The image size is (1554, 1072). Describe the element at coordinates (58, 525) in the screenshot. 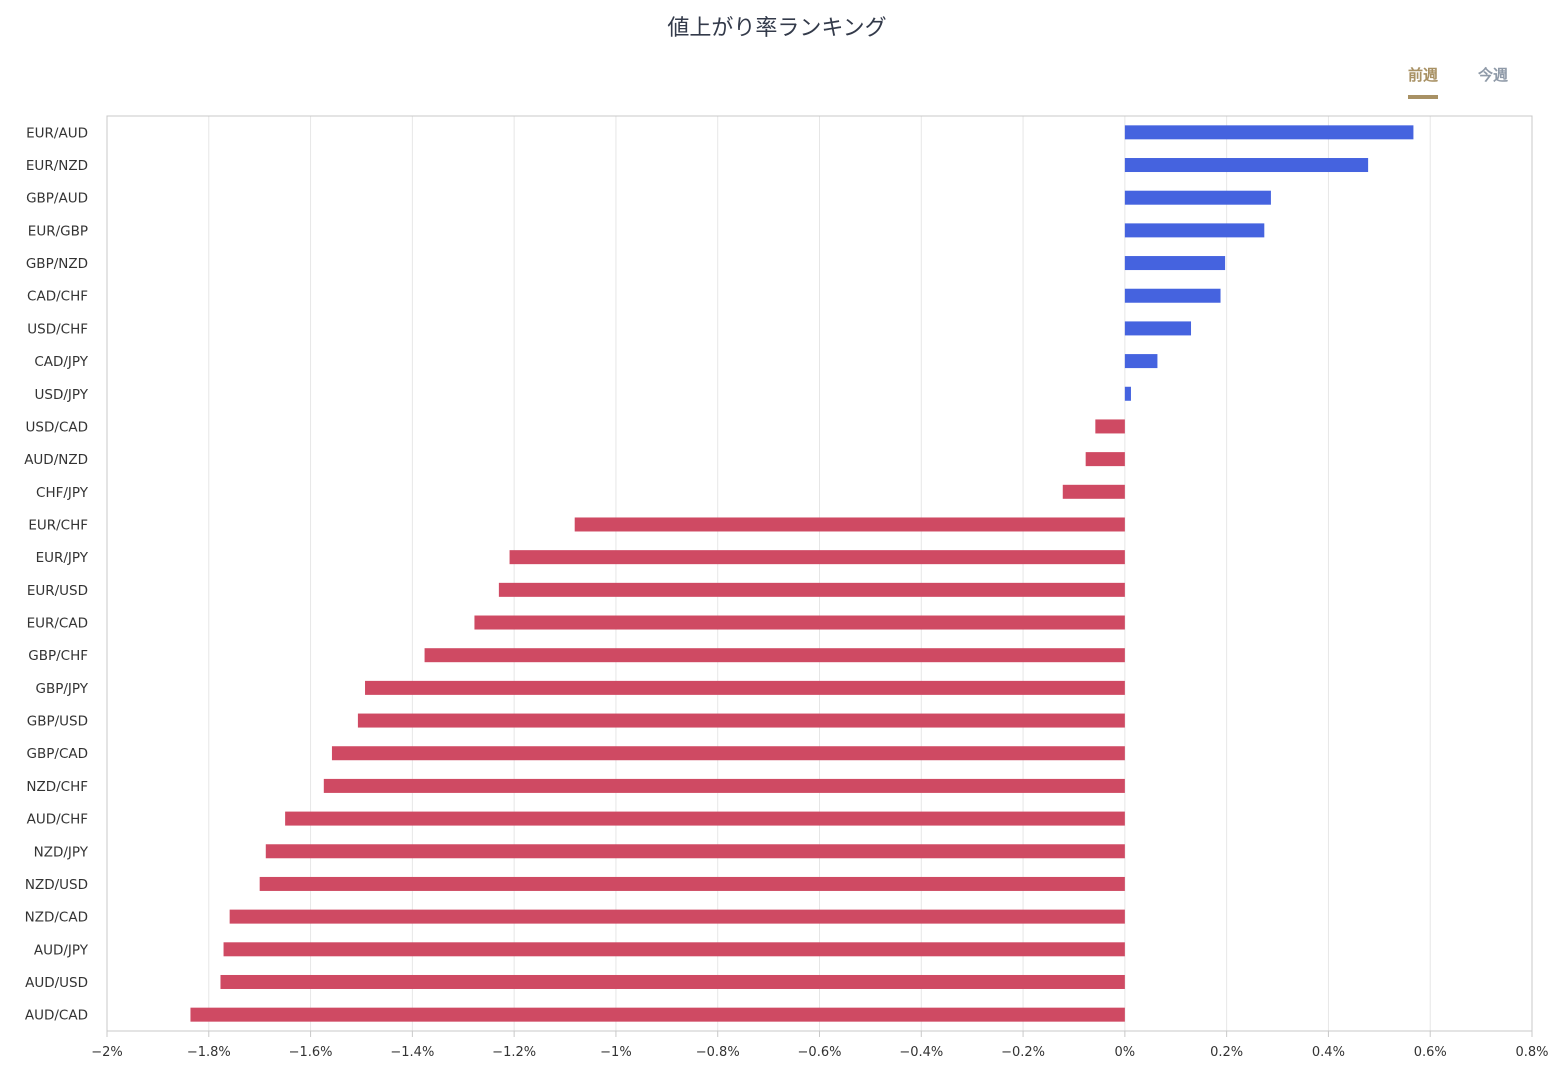

I see `category-label: EUR/CHF` at that location.